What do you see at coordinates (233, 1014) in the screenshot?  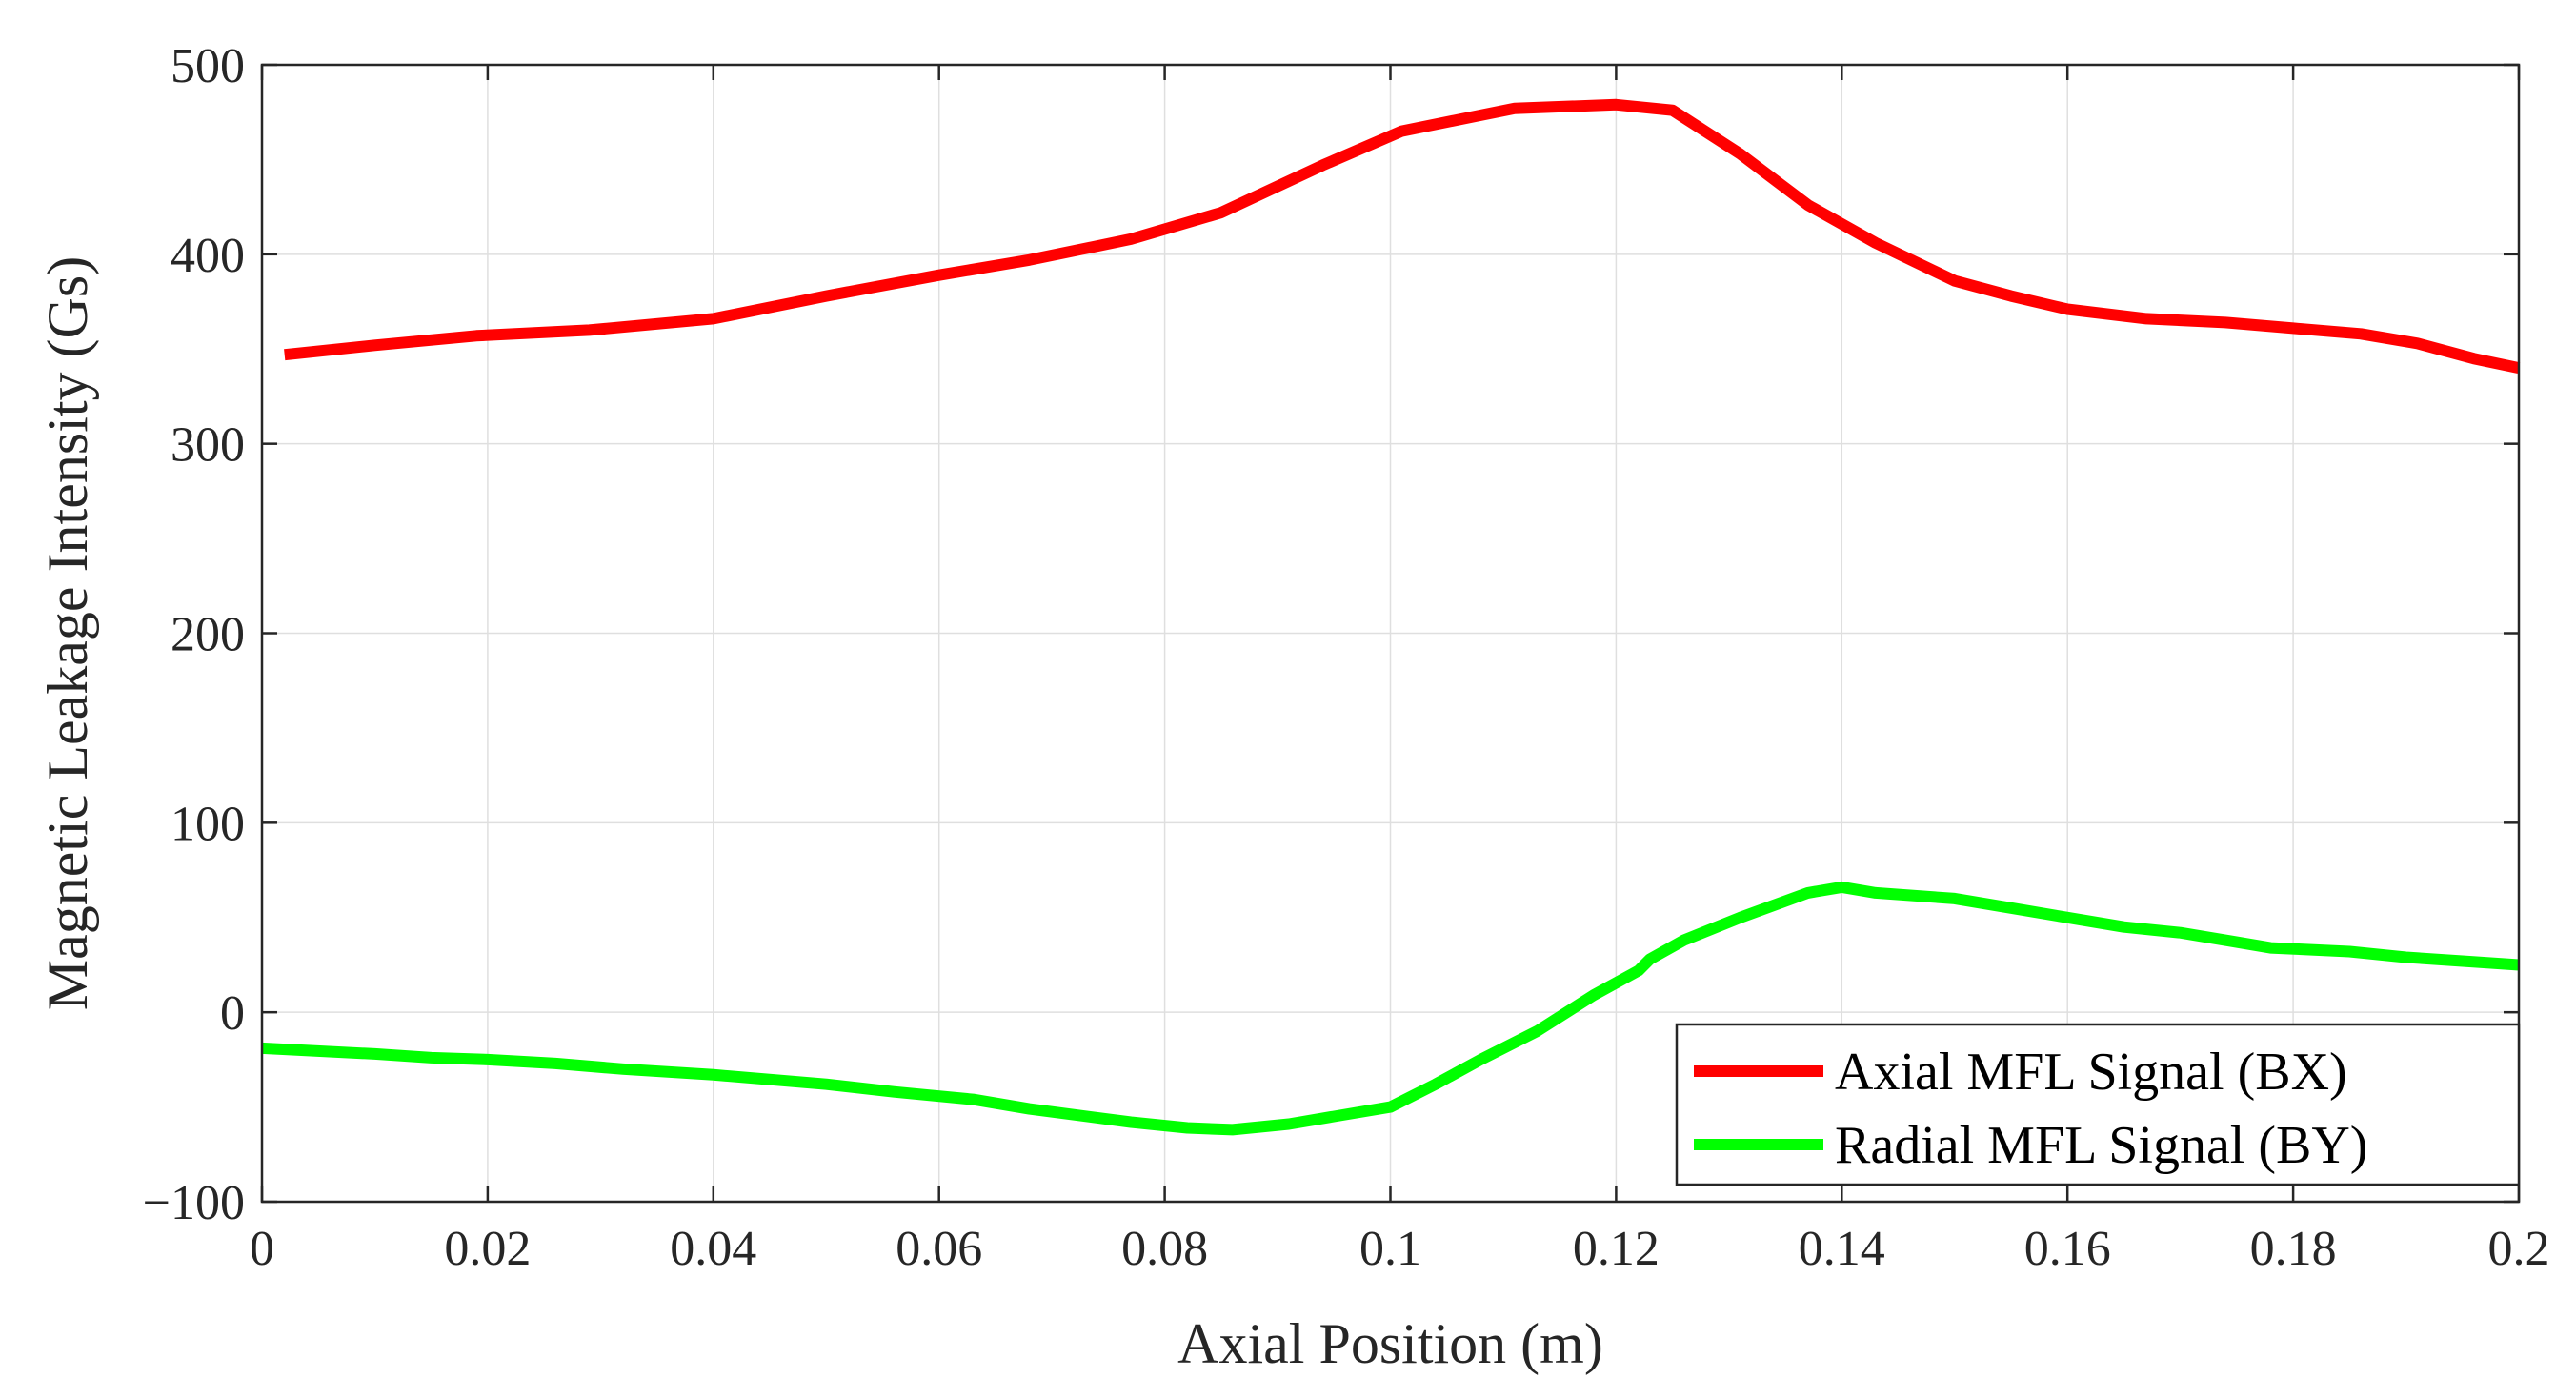 I see `y-tick-label: 0` at bounding box center [233, 1014].